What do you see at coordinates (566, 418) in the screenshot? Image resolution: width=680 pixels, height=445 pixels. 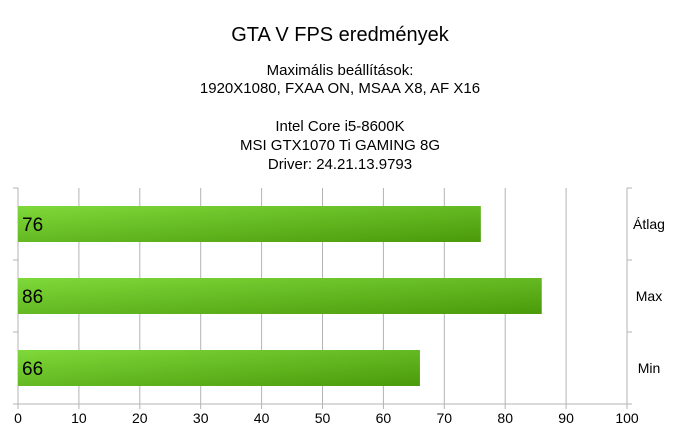 I see `x-tick-label-90: 90` at bounding box center [566, 418].